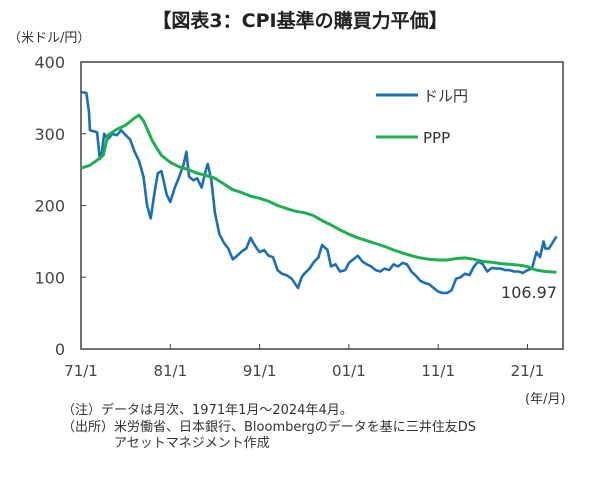  I want to click on legend-label: PPP, so click(436, 138).